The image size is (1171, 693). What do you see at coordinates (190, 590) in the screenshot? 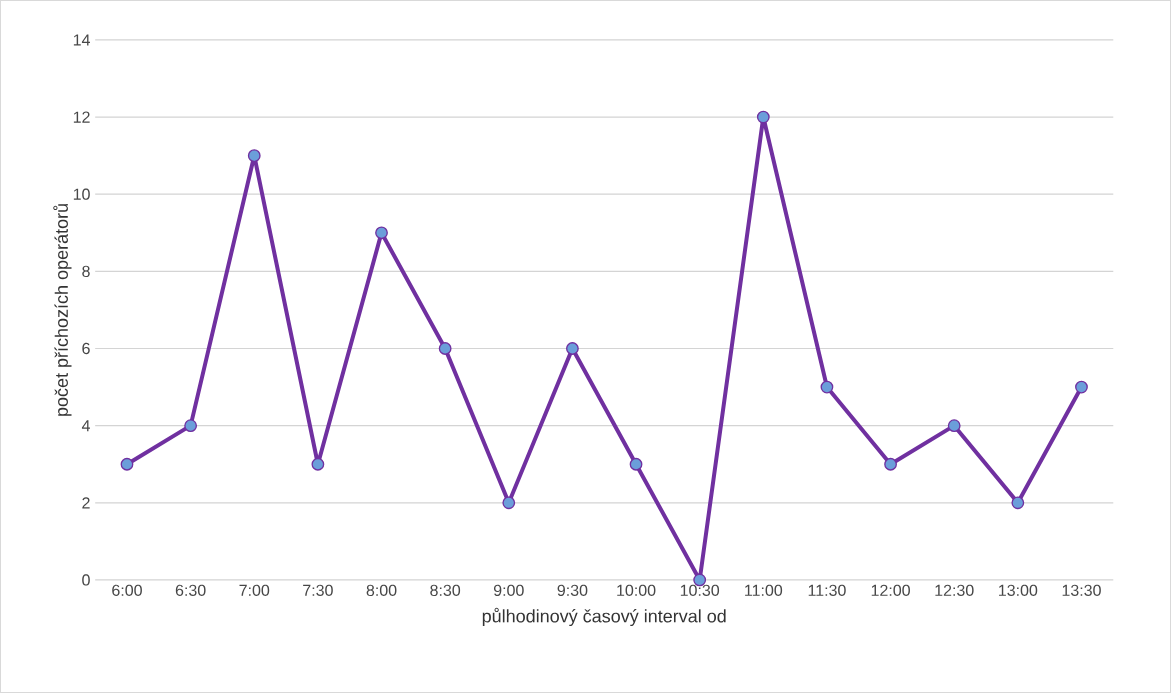
I see `x-tick-label: 6:30` at bounding box center [190, 590].